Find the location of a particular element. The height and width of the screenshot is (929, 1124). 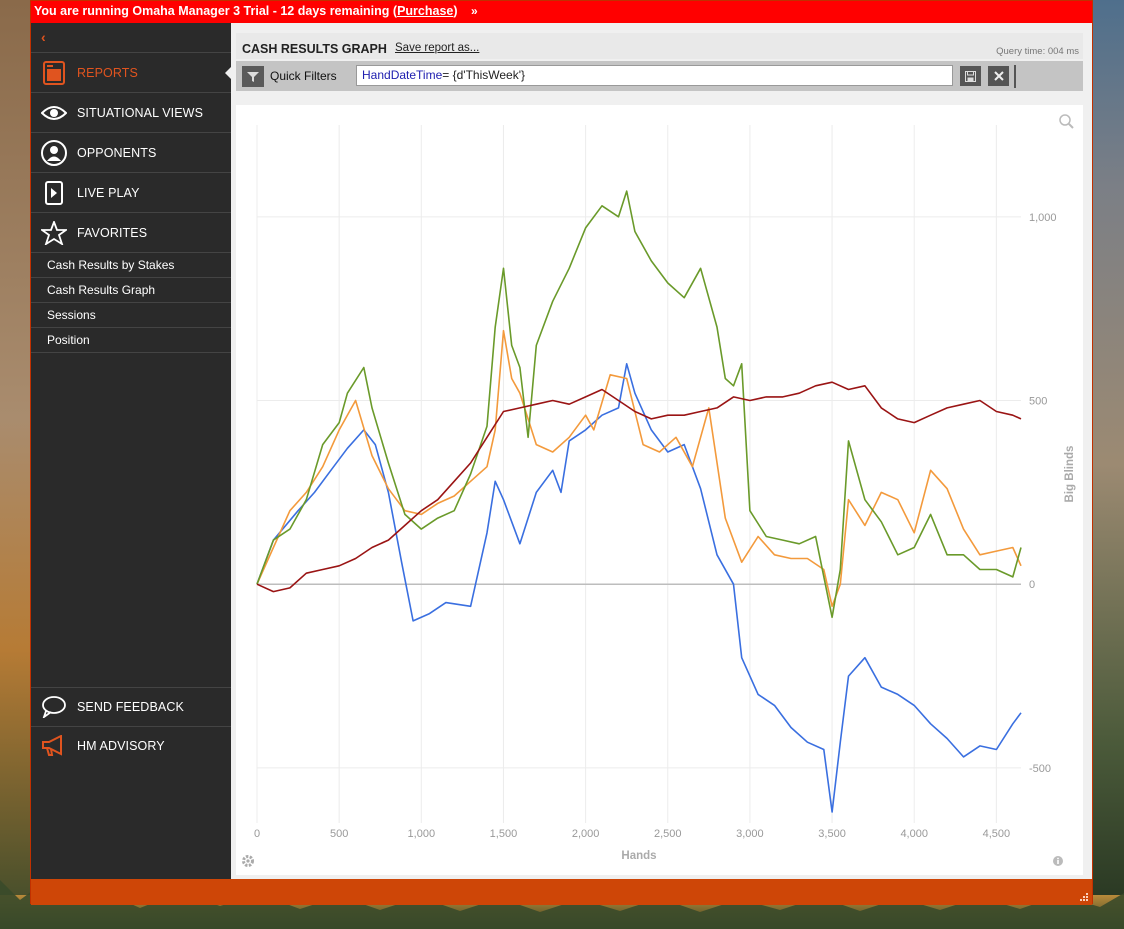

x-tick-label: 2,000 is located at coordinates (586, 834).